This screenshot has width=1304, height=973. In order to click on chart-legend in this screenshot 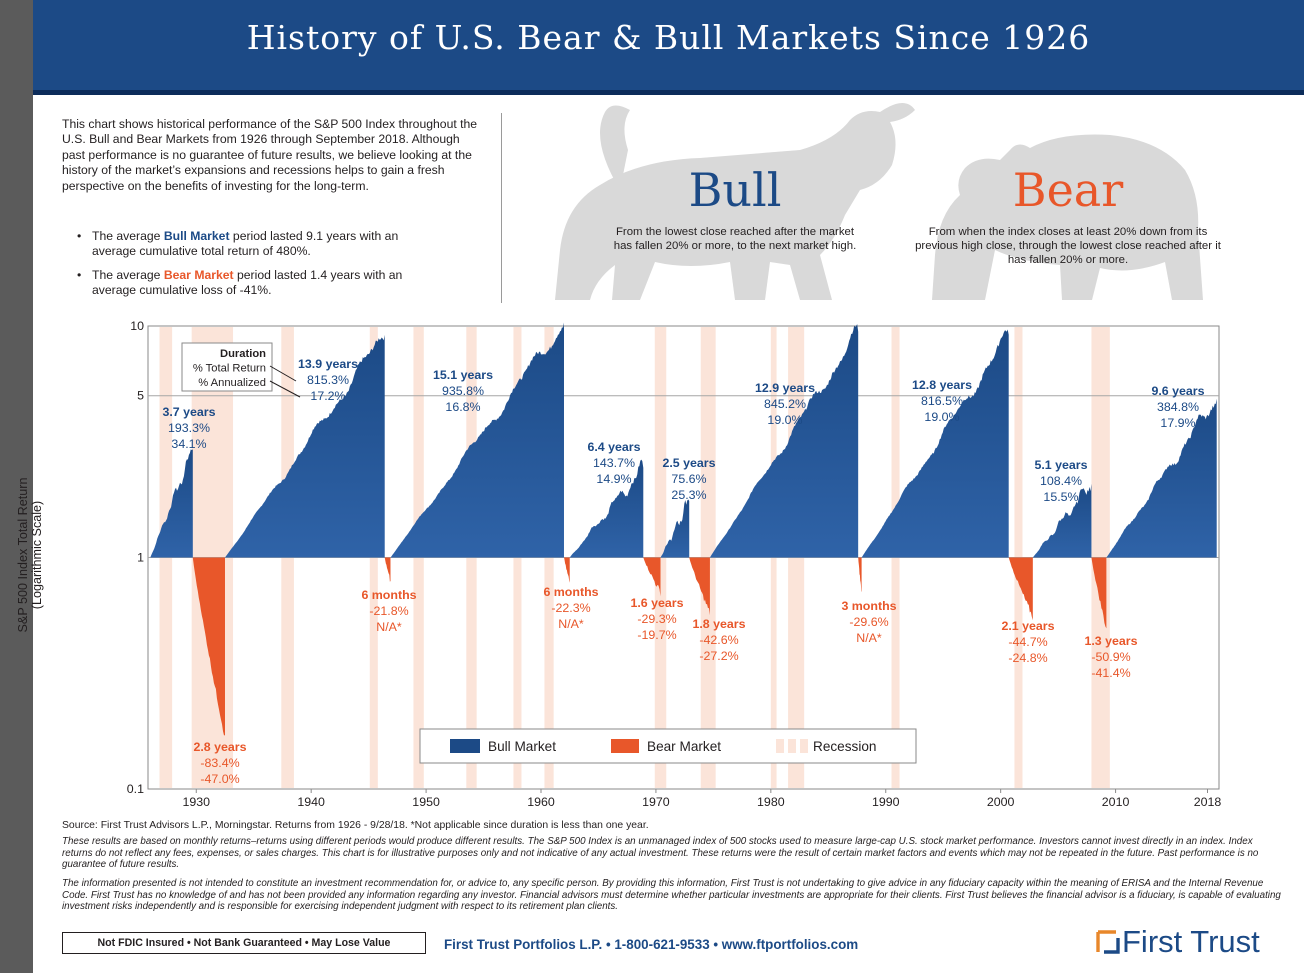, I will do `click(668, 746)`.